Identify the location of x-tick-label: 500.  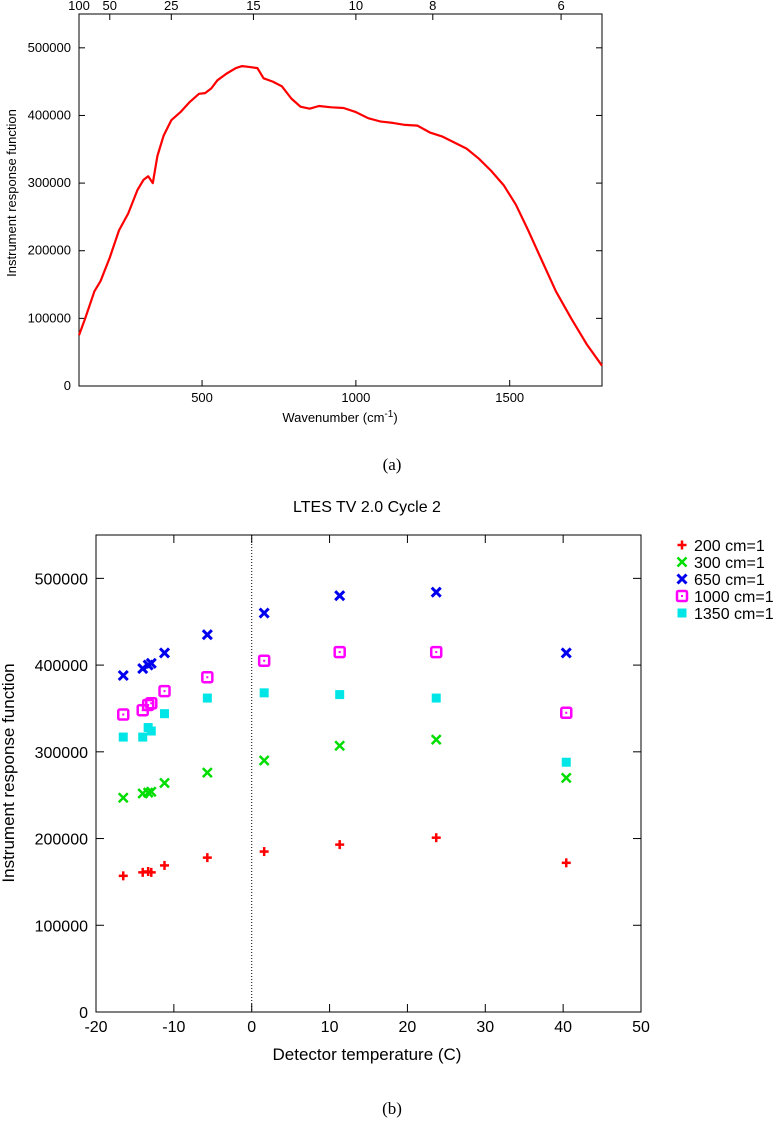
(202, 397).